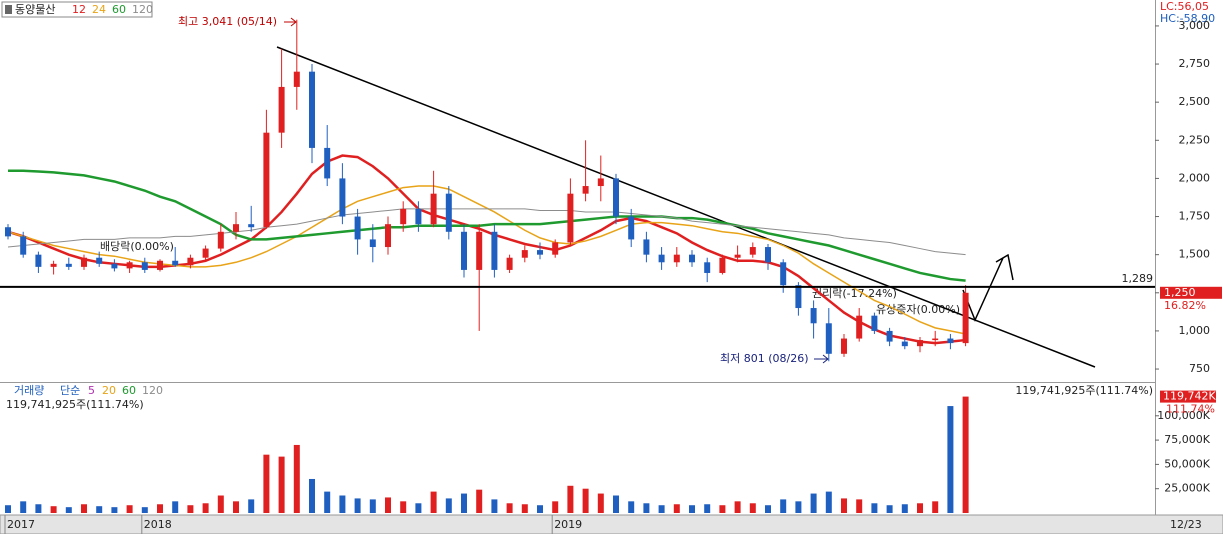  Describe the element at coordinates (79, 9) in the screenshot. I see `legend-entry: 12` at that location.